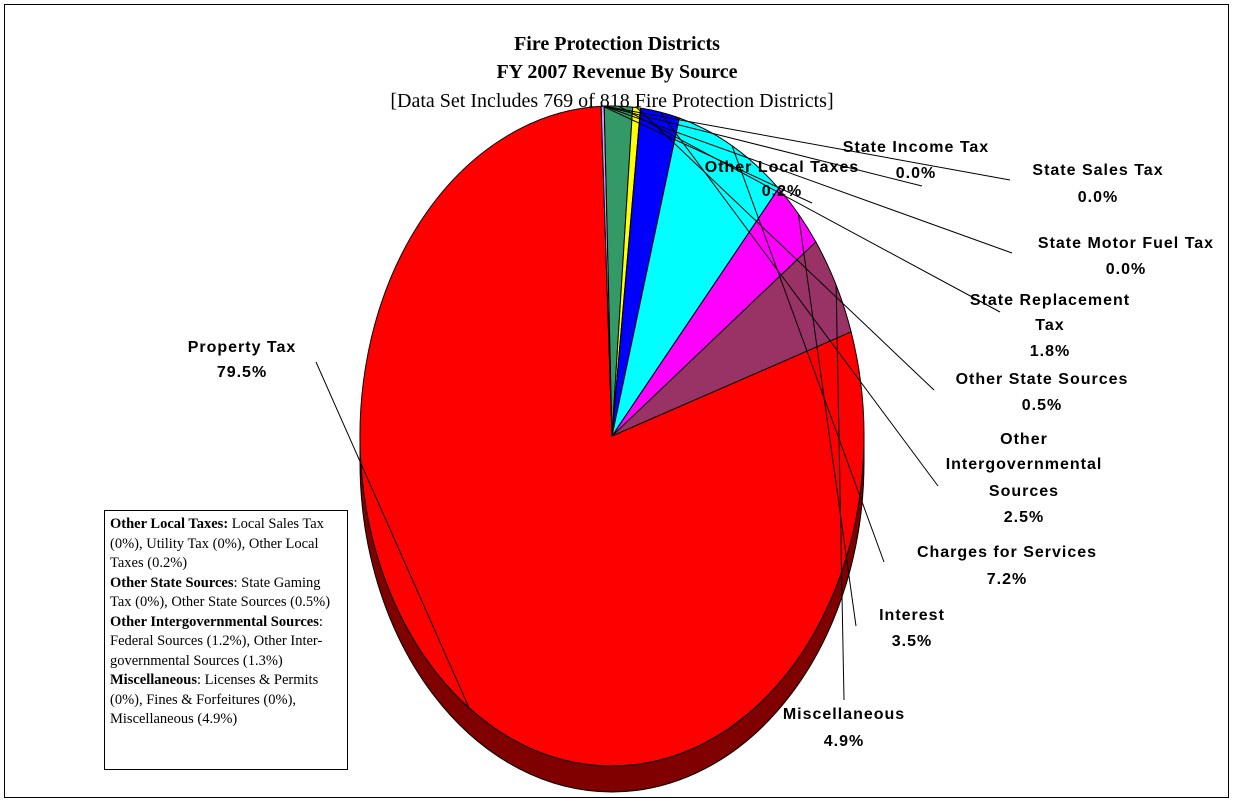 This screenshot has height=804, width=1235. I want to click on chart-title: Fire Protection Districts, so click(617, 44).